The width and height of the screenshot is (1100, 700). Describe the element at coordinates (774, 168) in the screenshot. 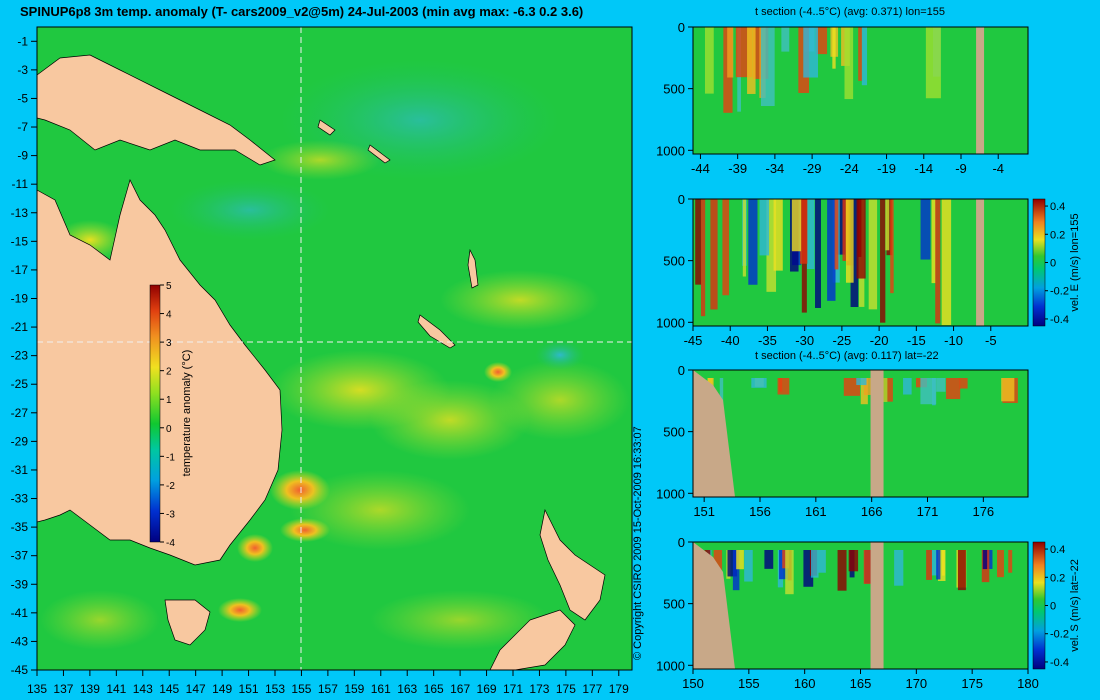

I see `section-xtick-label: -34` at that location.